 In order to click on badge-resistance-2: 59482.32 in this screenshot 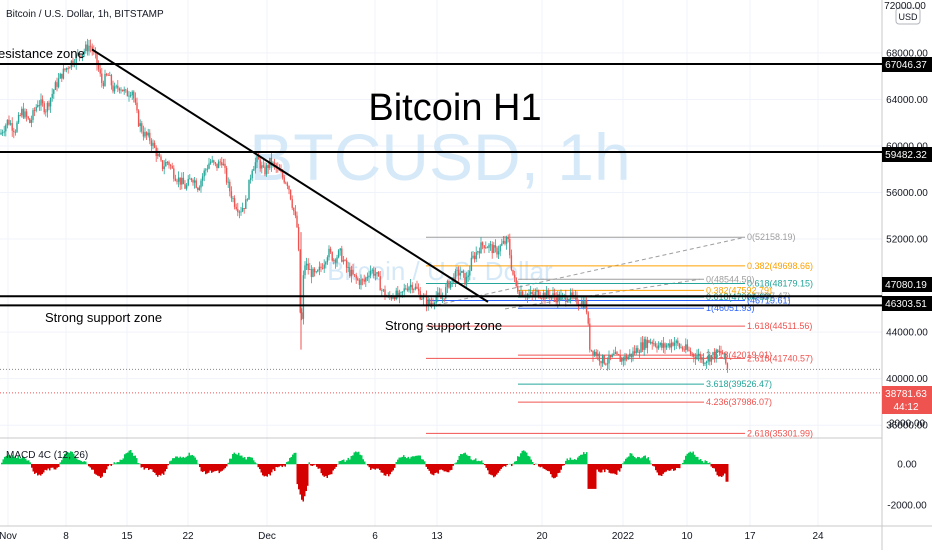, I will do `click(907, 154)`.